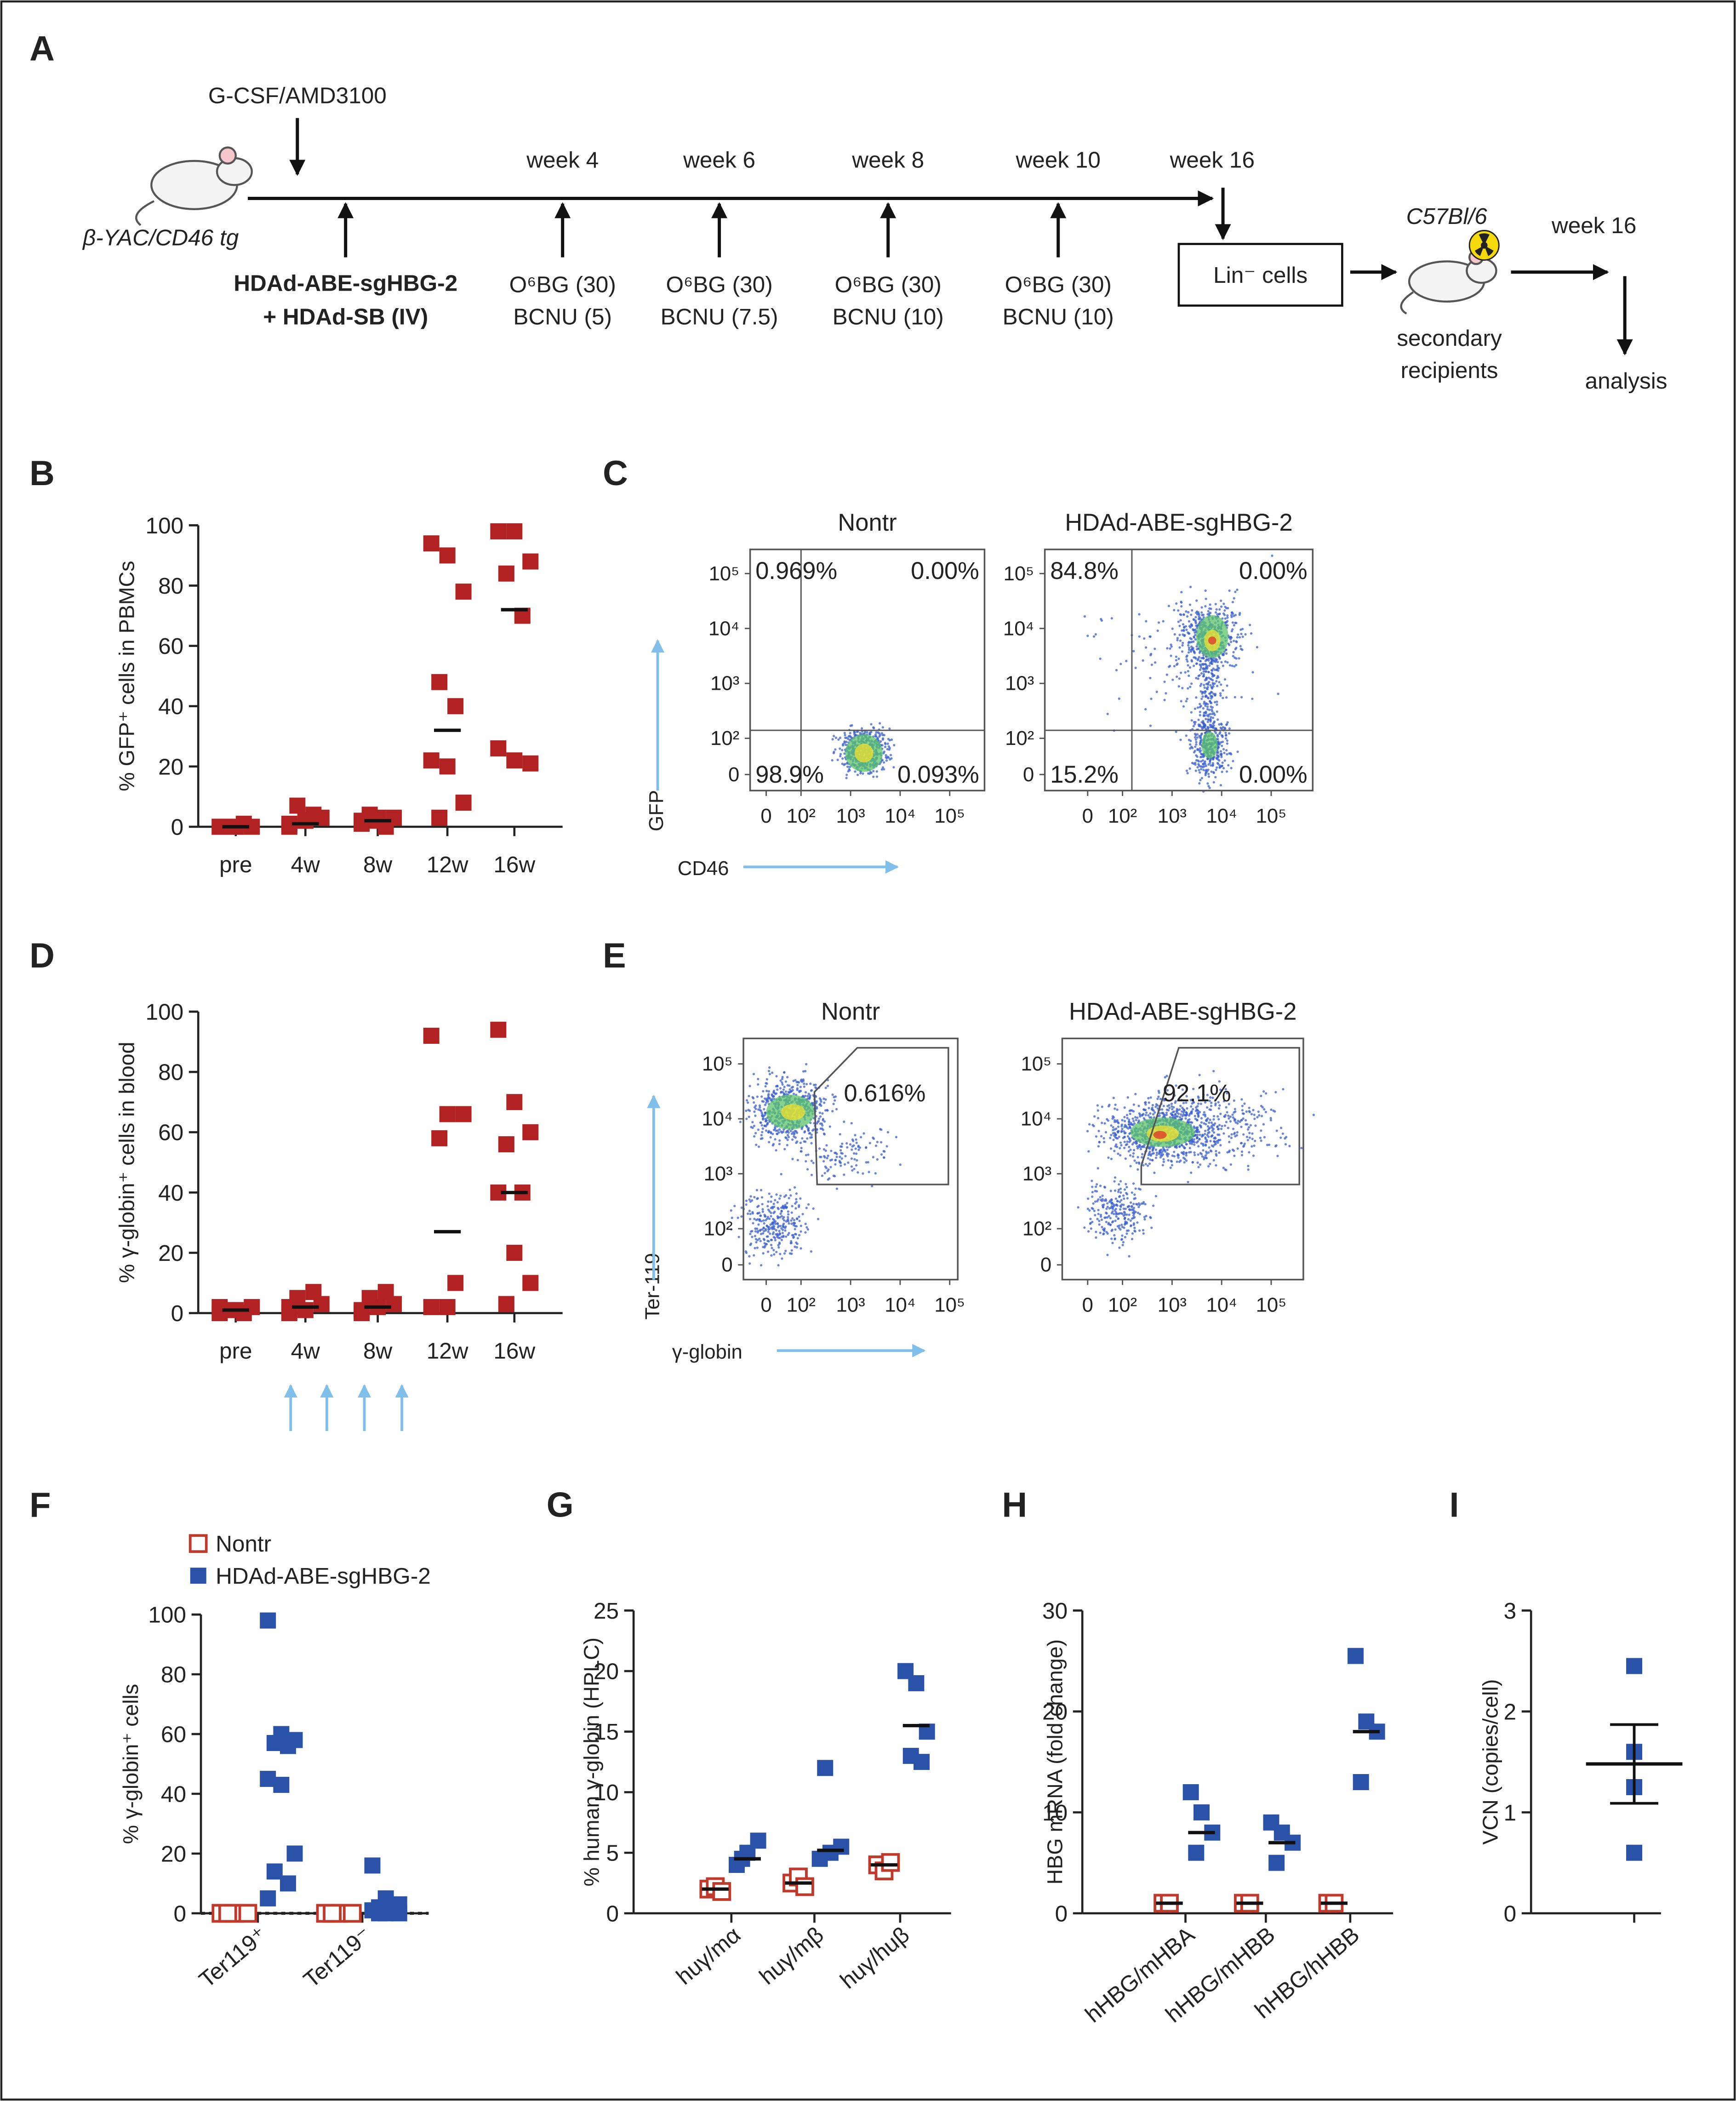 This screenshot has height=2101, width=1736. What do you see at coordinates (173, 1734) in the screenshot?
I see `y-tick-label: 60` at bounding box center [173, 1734].